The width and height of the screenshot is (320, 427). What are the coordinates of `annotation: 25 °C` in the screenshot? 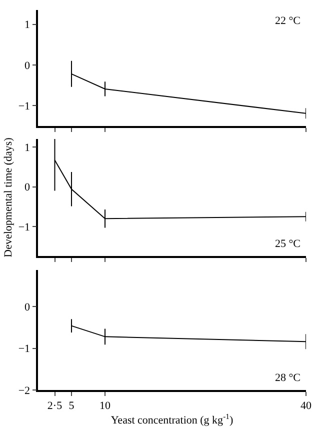 It's located at (287, 244).